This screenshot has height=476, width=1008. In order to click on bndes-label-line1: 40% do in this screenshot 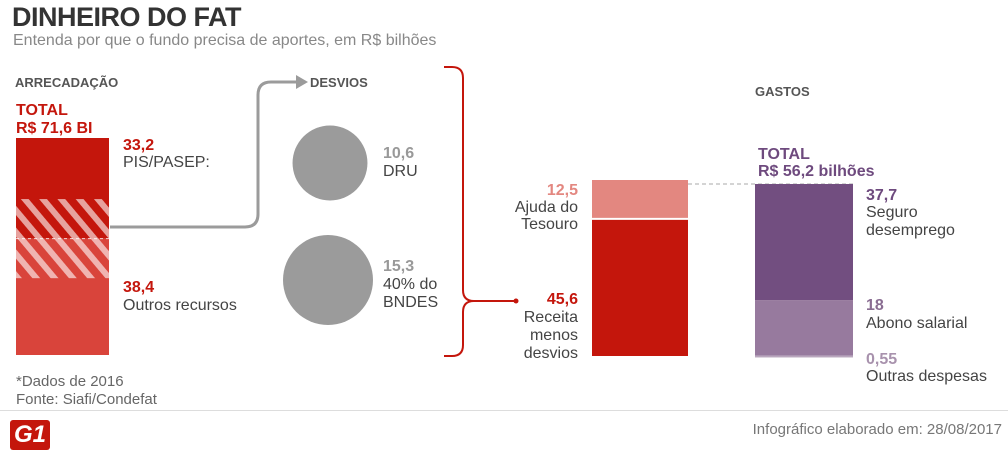, I will do `click(410, 284)`.